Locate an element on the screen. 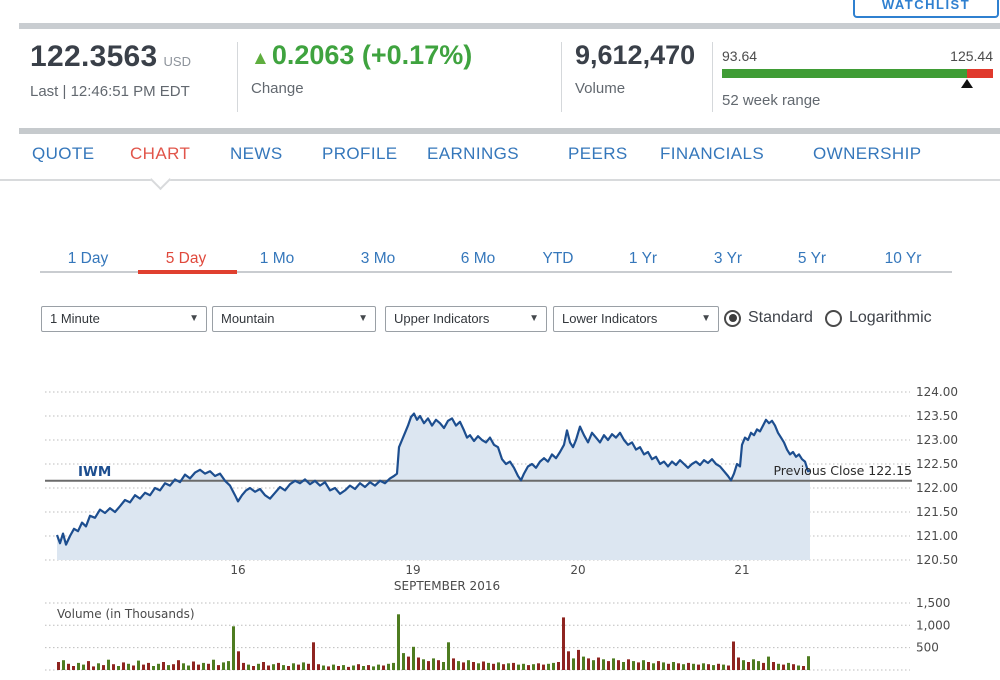 The width and height of the screenshot is (1000, 680). range-label: 52 week range is located at coordinates (771, 100).